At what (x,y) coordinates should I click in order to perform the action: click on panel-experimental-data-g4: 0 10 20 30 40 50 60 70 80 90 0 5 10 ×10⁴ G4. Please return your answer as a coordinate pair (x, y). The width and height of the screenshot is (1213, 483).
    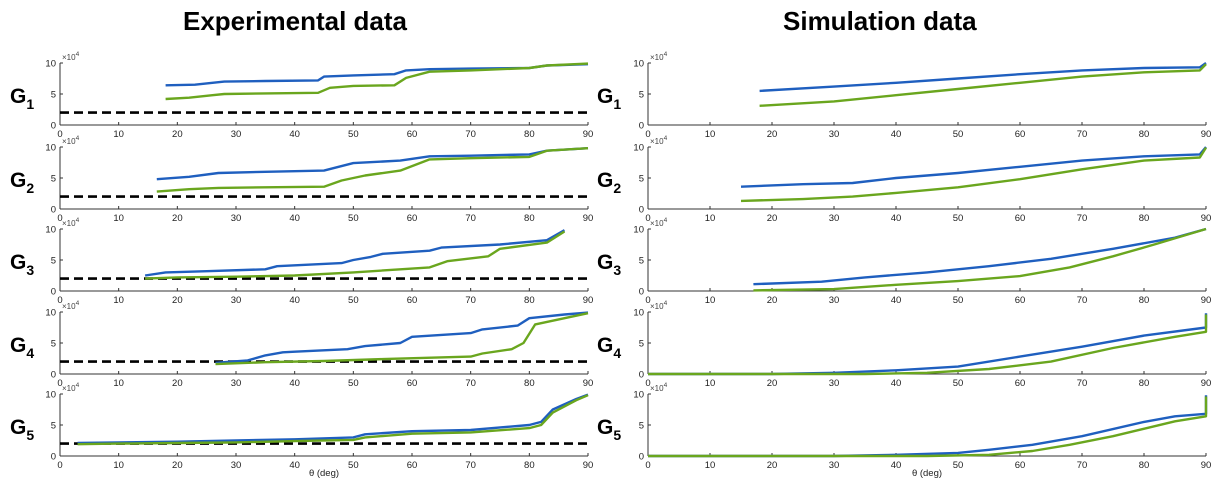
    Looking at the image, I should click on (301, 344).